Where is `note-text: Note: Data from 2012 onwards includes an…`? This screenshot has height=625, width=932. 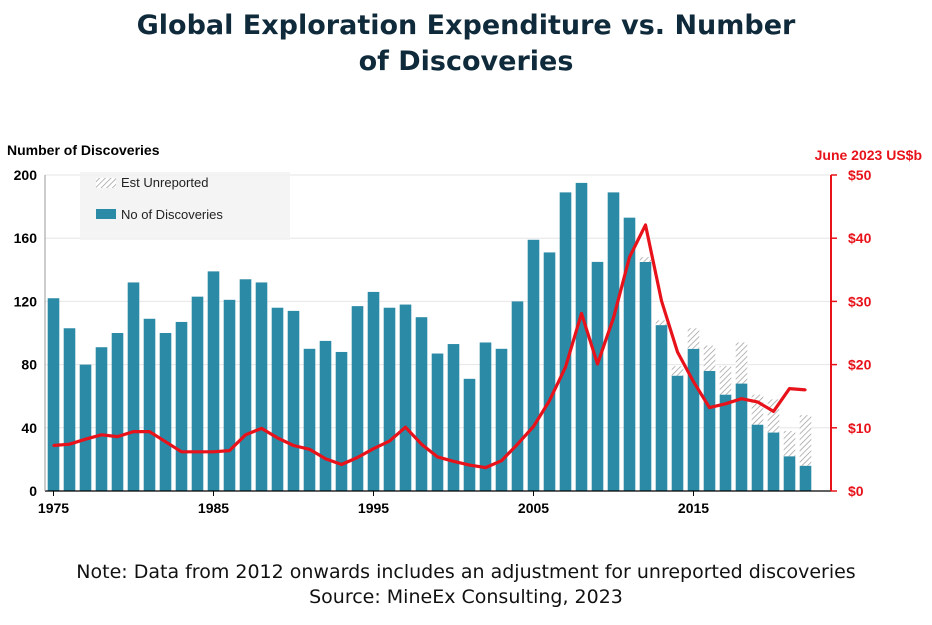 note-text: Note: Data from 2012 onwards includes an… is located at coordinates (466, 572).